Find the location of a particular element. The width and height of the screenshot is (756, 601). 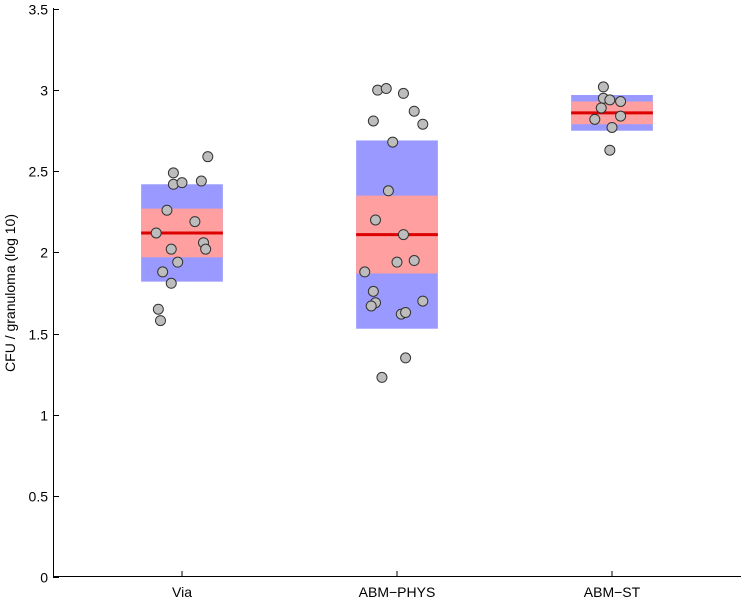

x-tick-label: ABM−ST is located at coordinates (612, 592).